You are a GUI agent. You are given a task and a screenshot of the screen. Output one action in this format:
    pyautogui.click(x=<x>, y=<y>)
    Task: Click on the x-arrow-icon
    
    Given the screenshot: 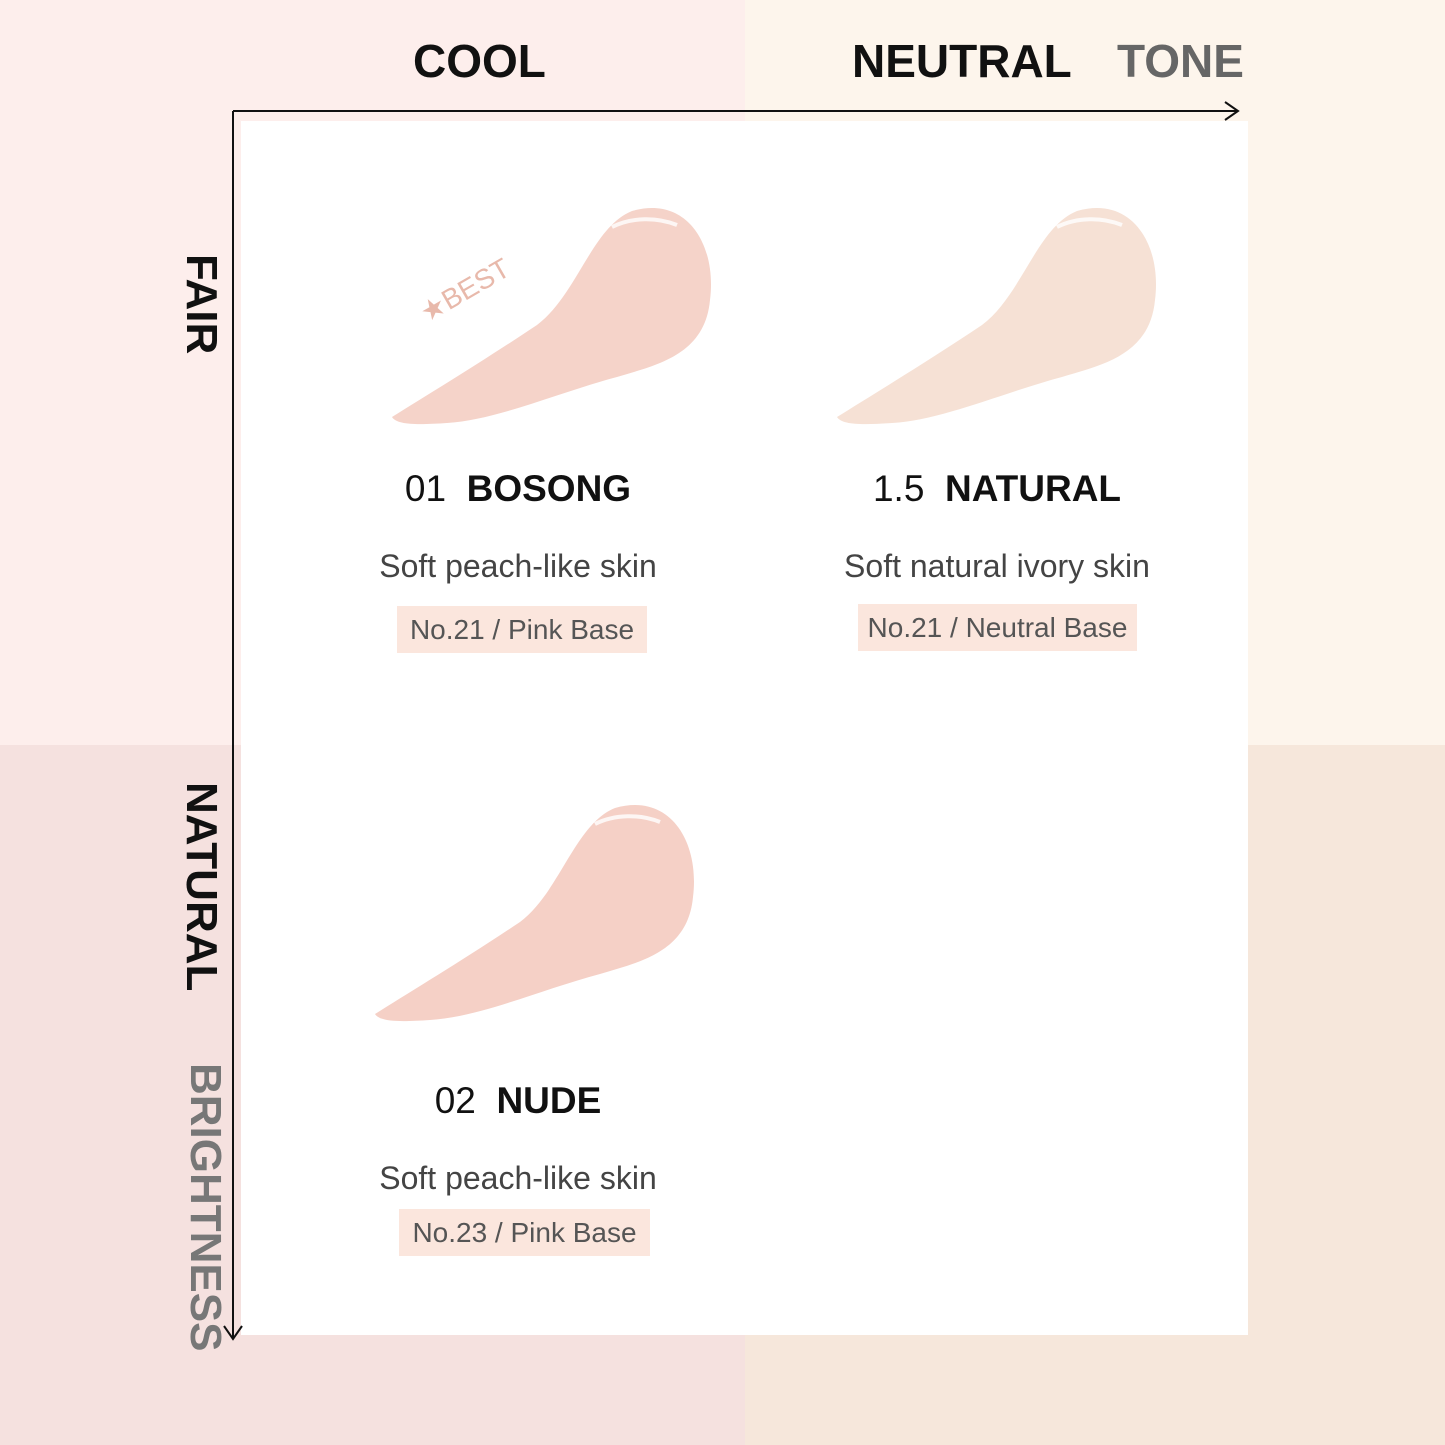 What is the action you would take?
    pyautogui.click(x=1232, y=111)
    